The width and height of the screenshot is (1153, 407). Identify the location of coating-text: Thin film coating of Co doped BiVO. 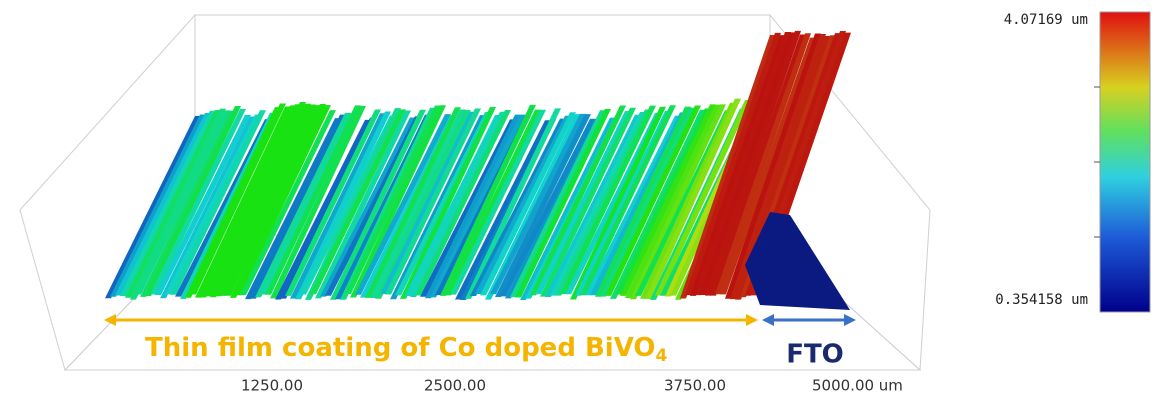
(400, 348).